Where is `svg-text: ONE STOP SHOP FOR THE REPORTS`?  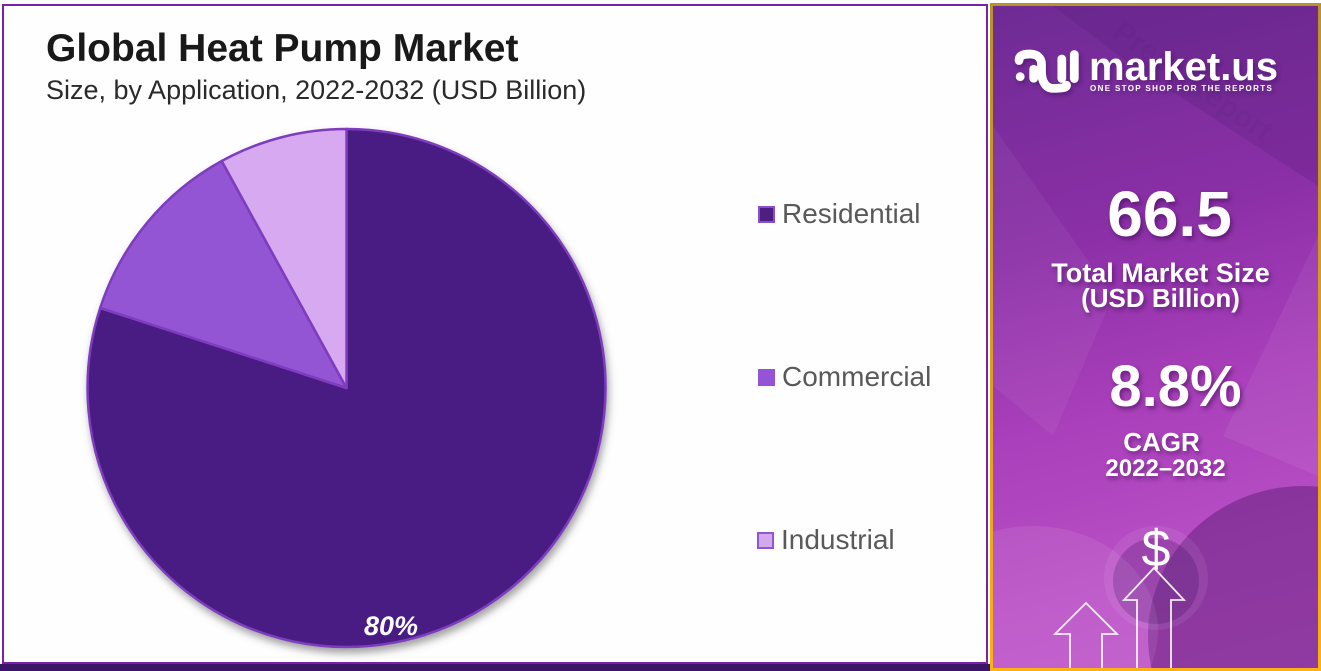
svg-text: ONE STOP SHOP FOR THE REPORTS is located at coordinates (1181, 88).